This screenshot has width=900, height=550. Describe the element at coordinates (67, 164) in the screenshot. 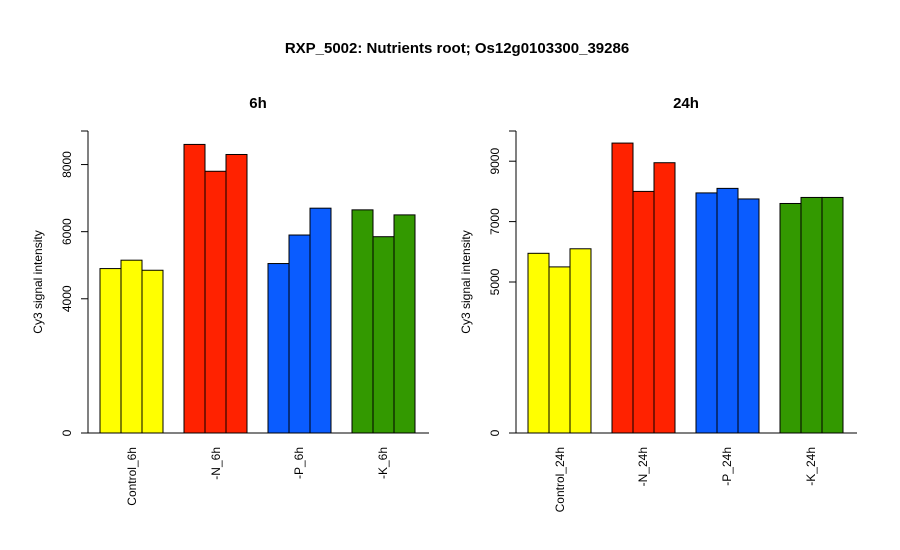

I see `y-tick-label: 8000` at that location.